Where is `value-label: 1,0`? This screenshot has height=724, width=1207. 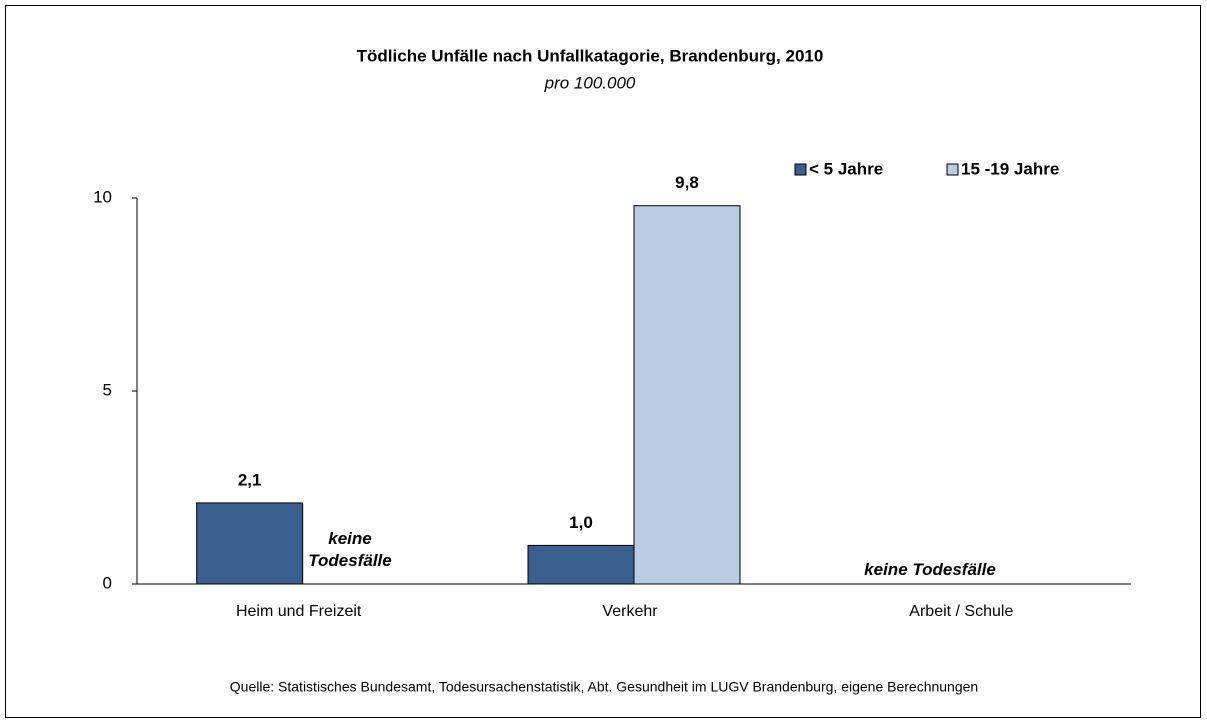
value-label: 1,0 is located at coordinates (581, 522).